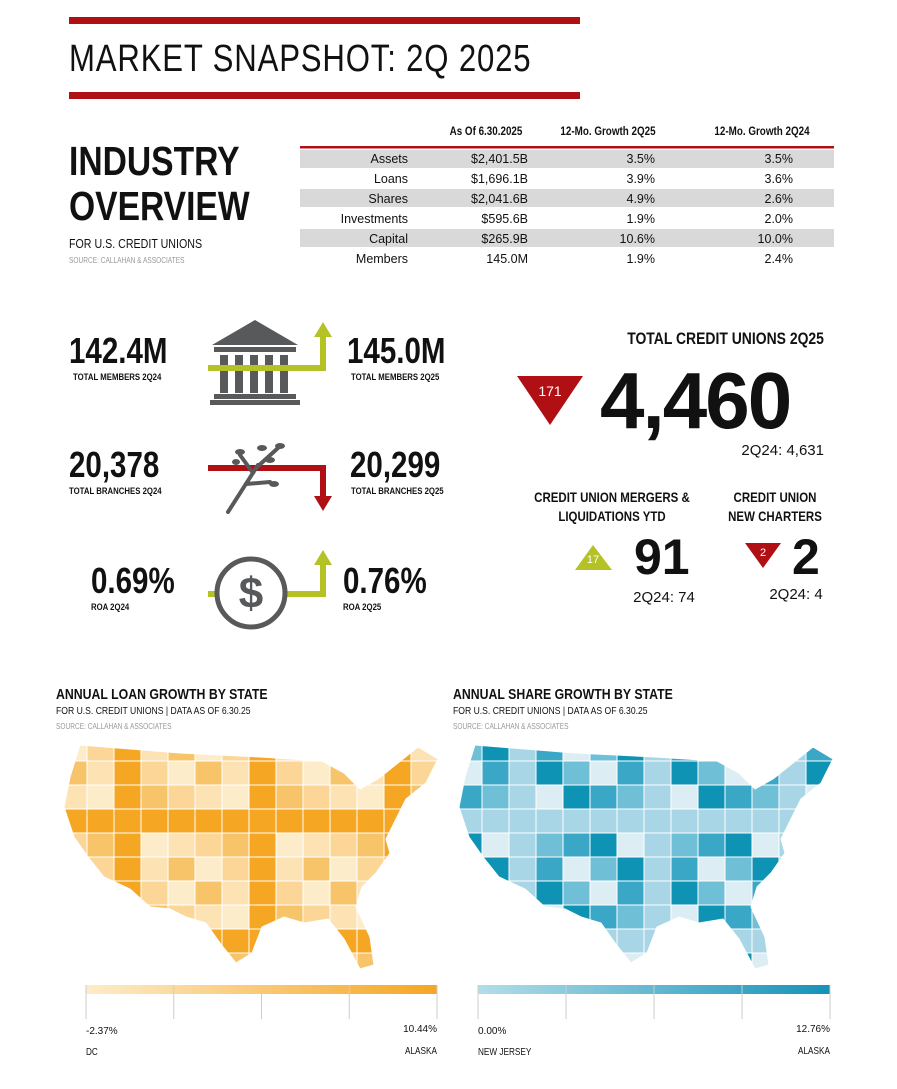 Image resolution: width=897 pixels, height=1089 pixels. Describe the element at coordinates (486, 131) in the screenshot. I see `column-header: As Of 6.30.2025` at that location.